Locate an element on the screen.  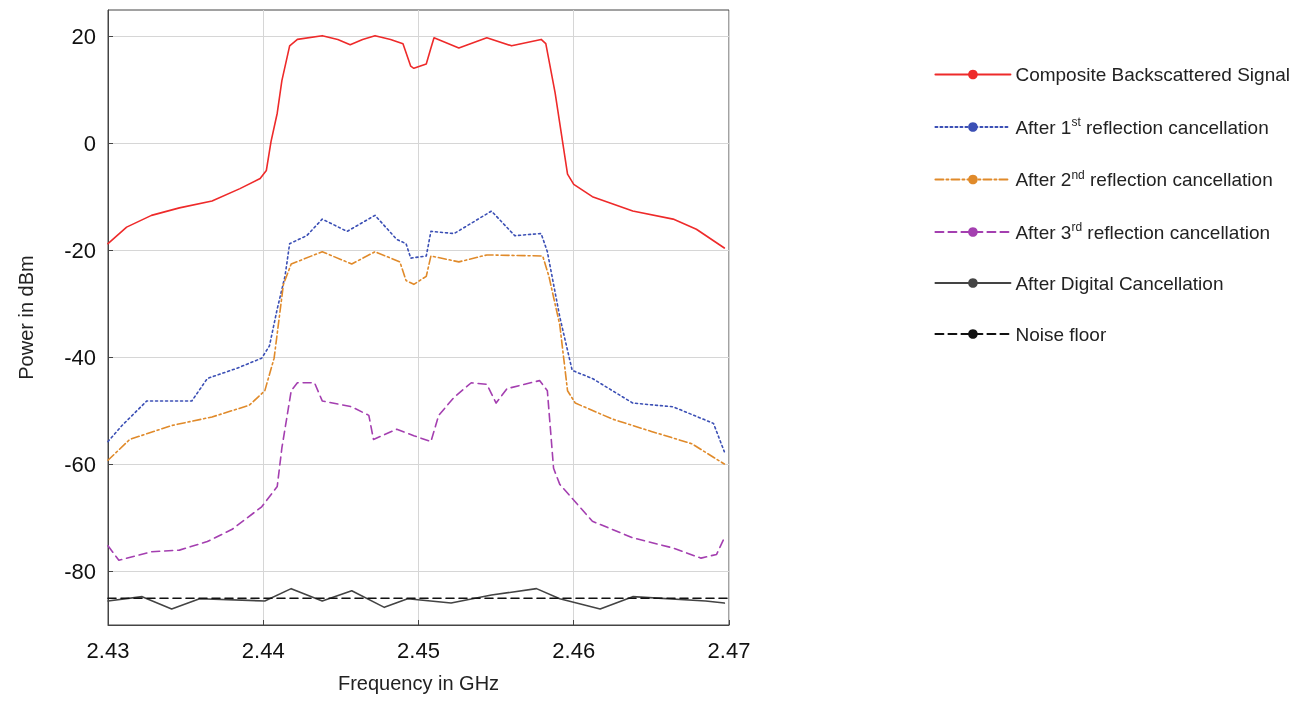
x-tick-label: 2.46 is located at coordinates (574, 650).